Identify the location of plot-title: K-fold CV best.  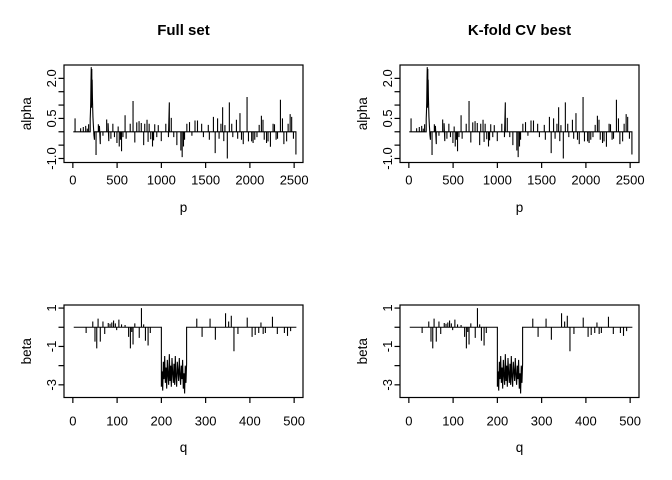
(519, 30).